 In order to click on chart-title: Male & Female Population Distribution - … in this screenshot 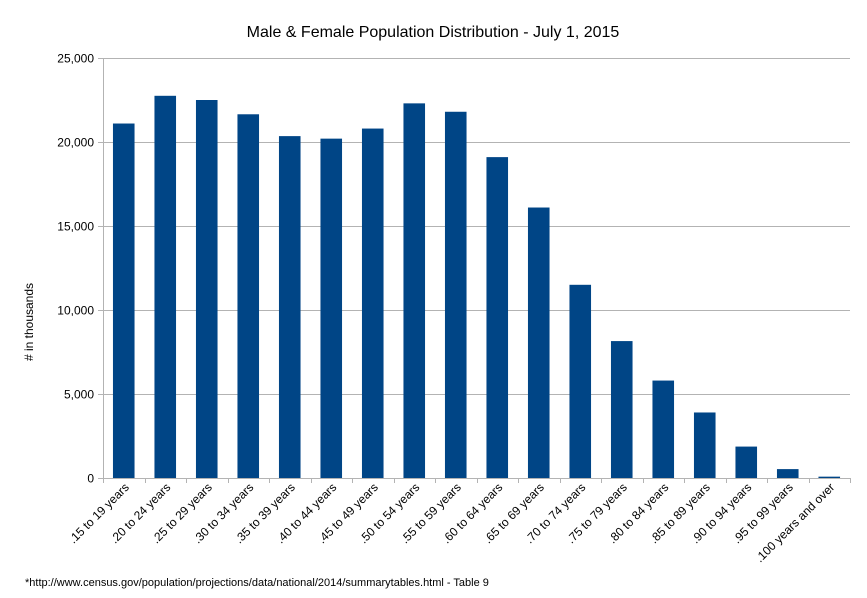, I will do `click(433, 32)`.